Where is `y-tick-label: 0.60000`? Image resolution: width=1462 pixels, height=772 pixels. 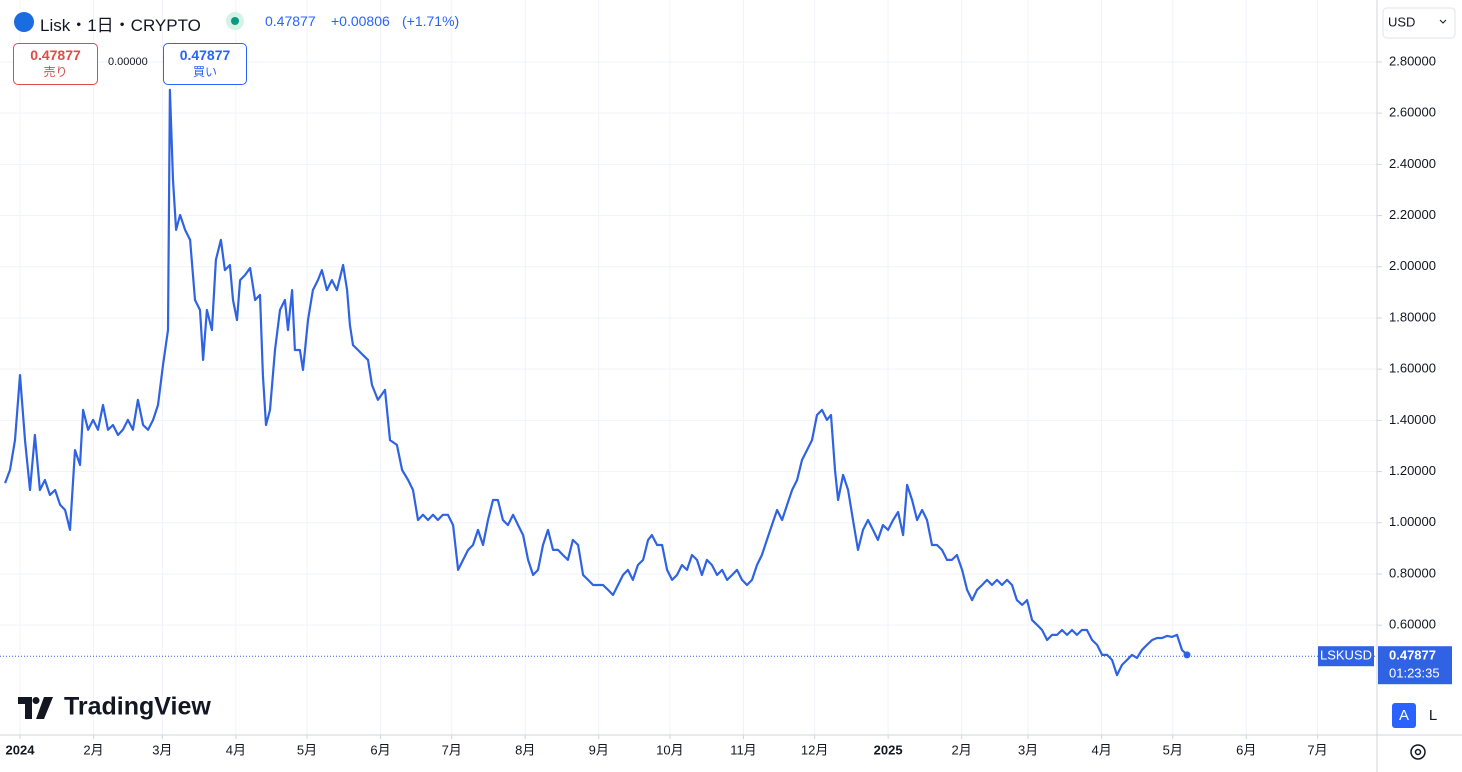
y-tick-label: 0.60000 is located at coordinates (1412, 624).